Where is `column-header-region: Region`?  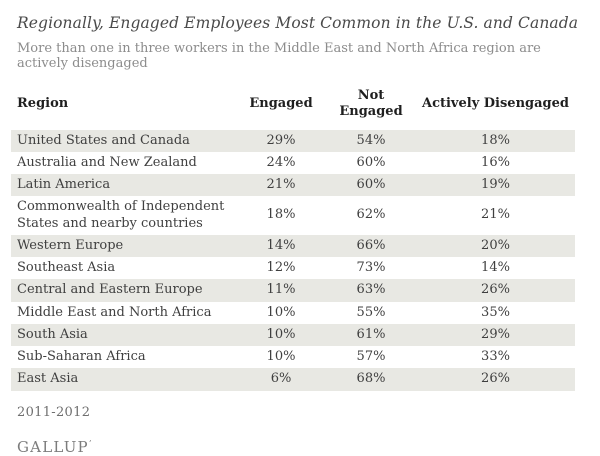 column-header-region: Region is located at coordinates (43, 104).